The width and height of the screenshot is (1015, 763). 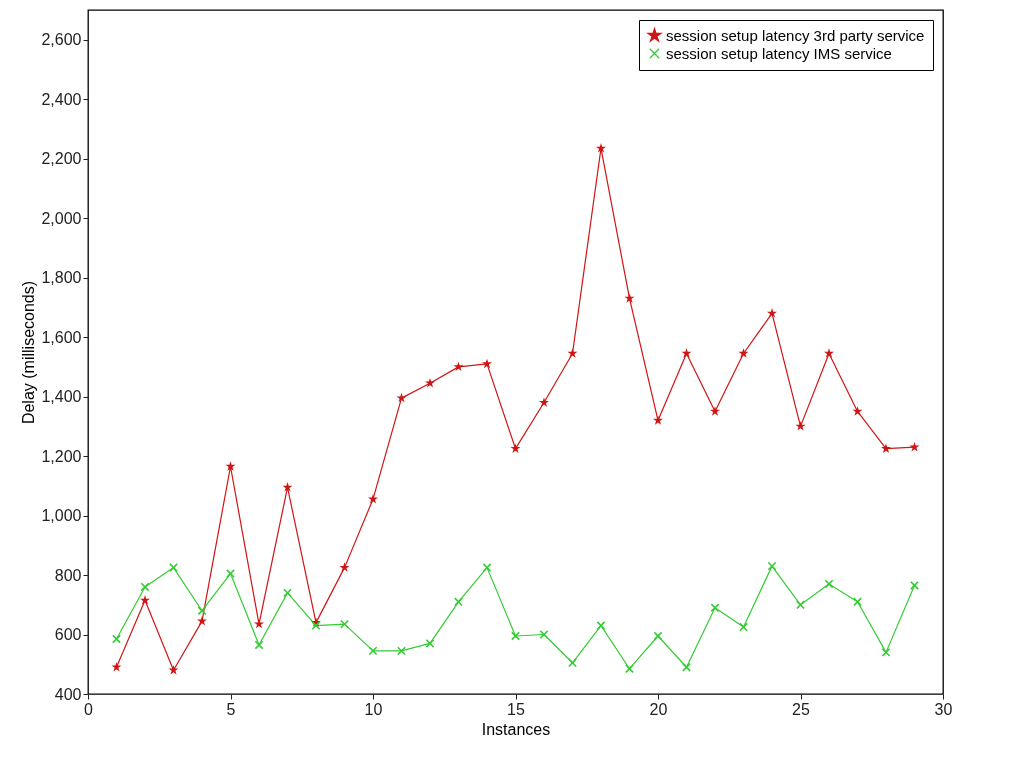 I want to click on x-tick-label: 10, so click(x=373, y=709).